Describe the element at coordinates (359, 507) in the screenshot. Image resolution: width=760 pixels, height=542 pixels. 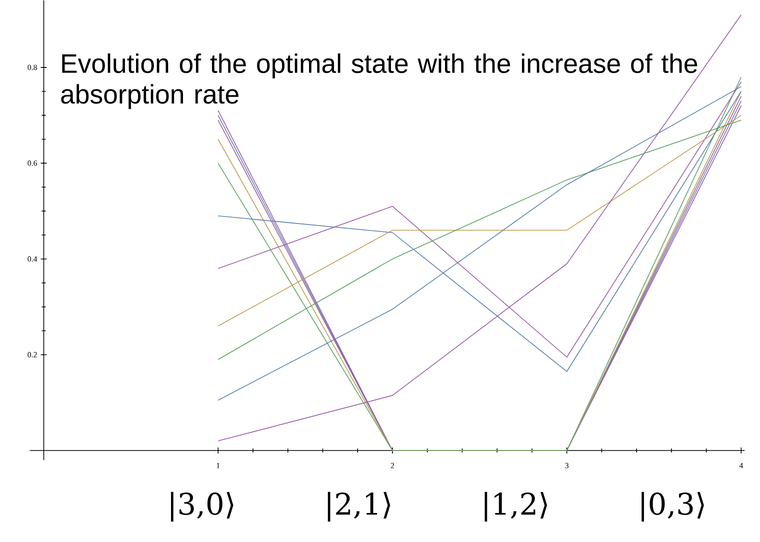
I see `text: |2,1⟩` at that location.